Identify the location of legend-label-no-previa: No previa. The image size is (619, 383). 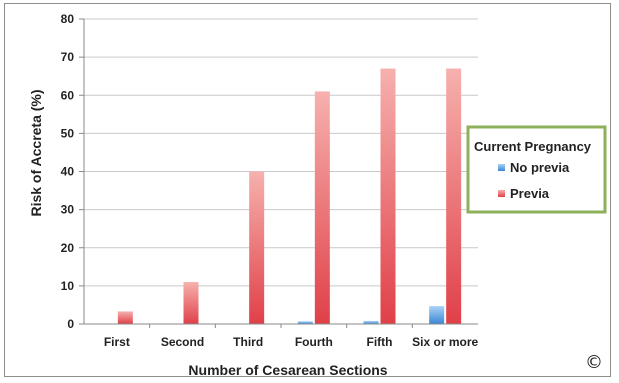
(540, 167).